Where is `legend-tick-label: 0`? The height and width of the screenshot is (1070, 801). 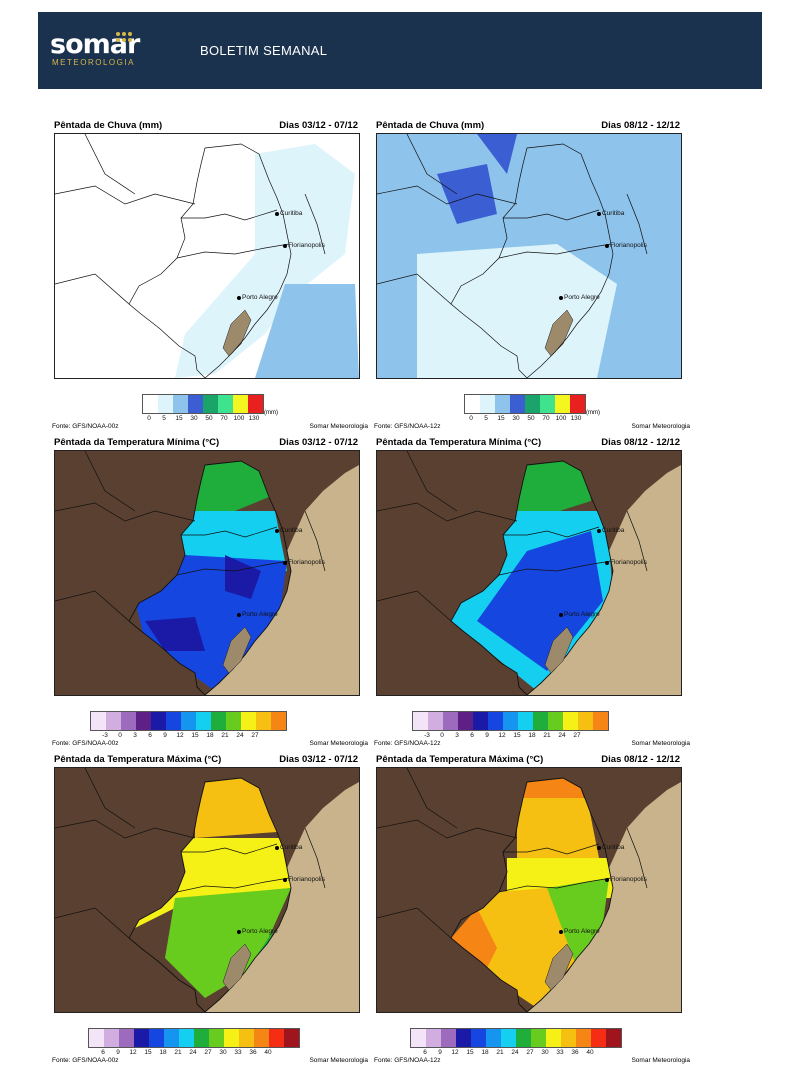
legend-tick-label: 0 is located at coordinates (442, 735).